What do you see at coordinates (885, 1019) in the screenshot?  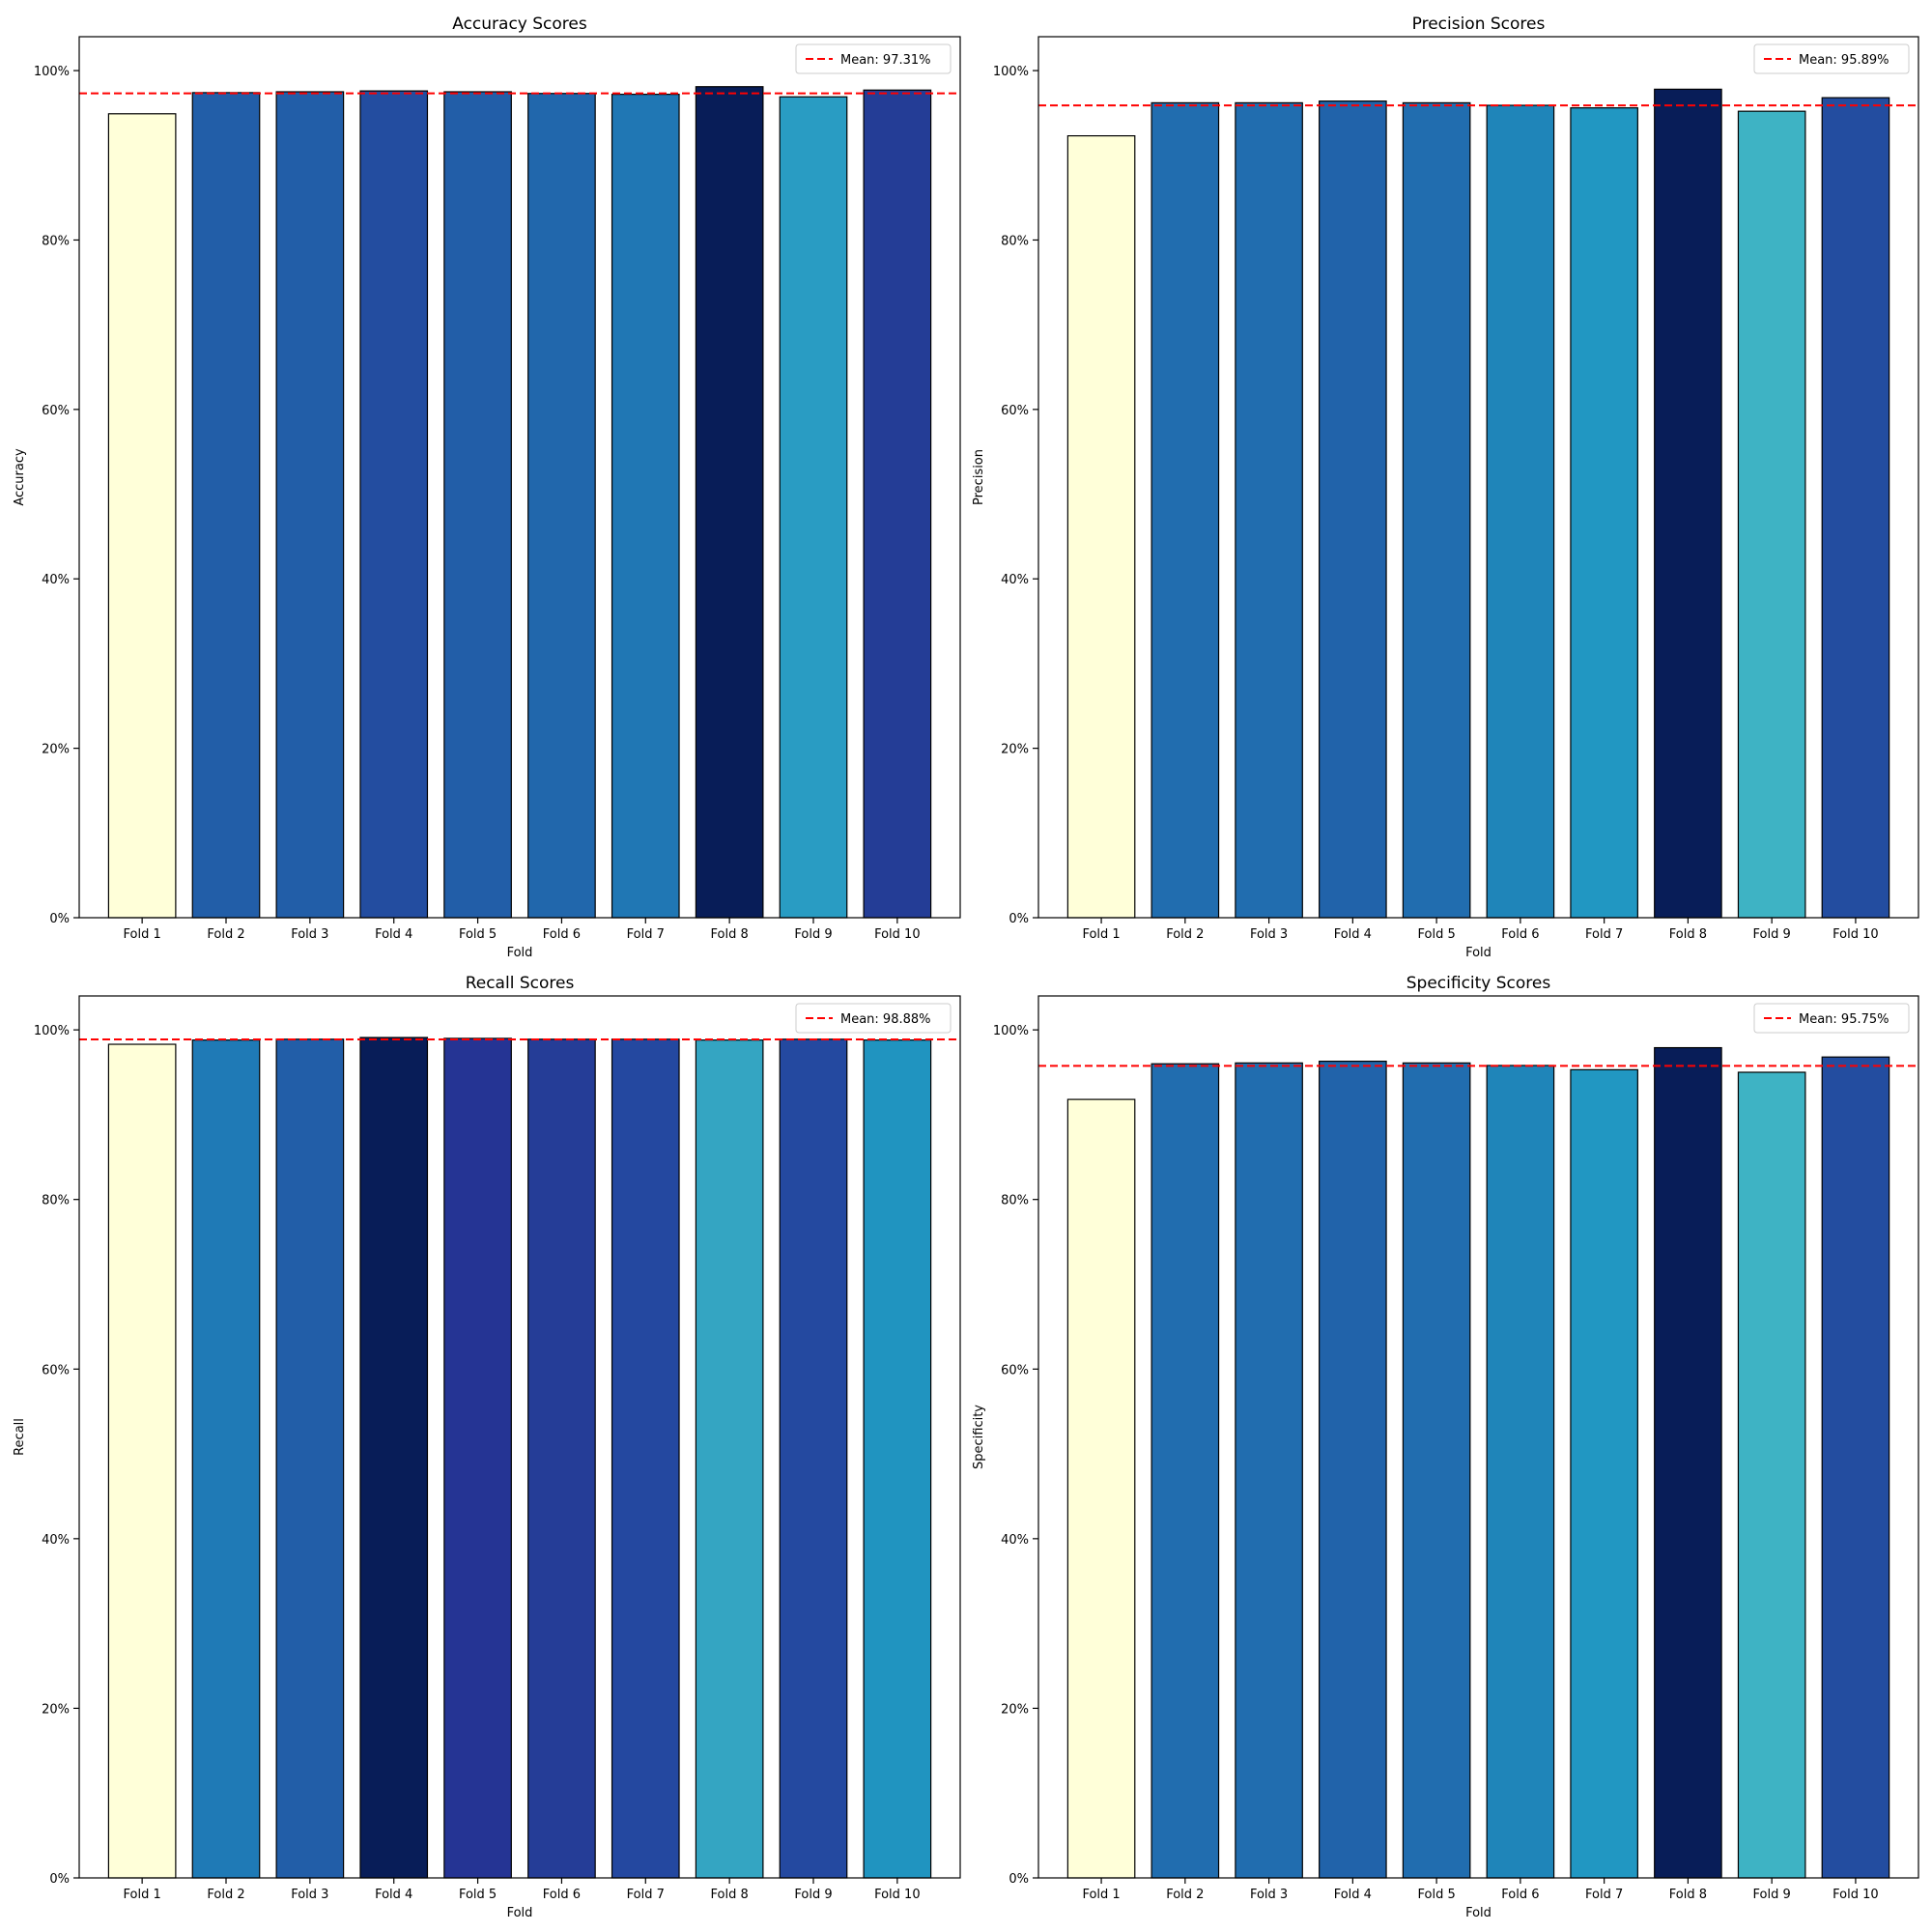 I see `legend-label: Mean: 98.88%` at bounding box center [885, 1019].